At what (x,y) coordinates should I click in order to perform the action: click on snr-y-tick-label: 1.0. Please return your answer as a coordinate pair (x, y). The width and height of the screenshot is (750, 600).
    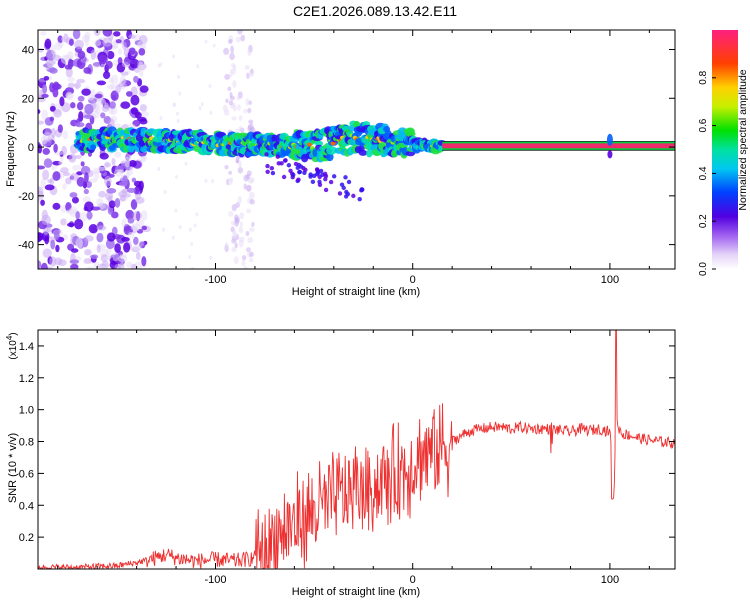
    Looking at the image, I should click on (26, 411).